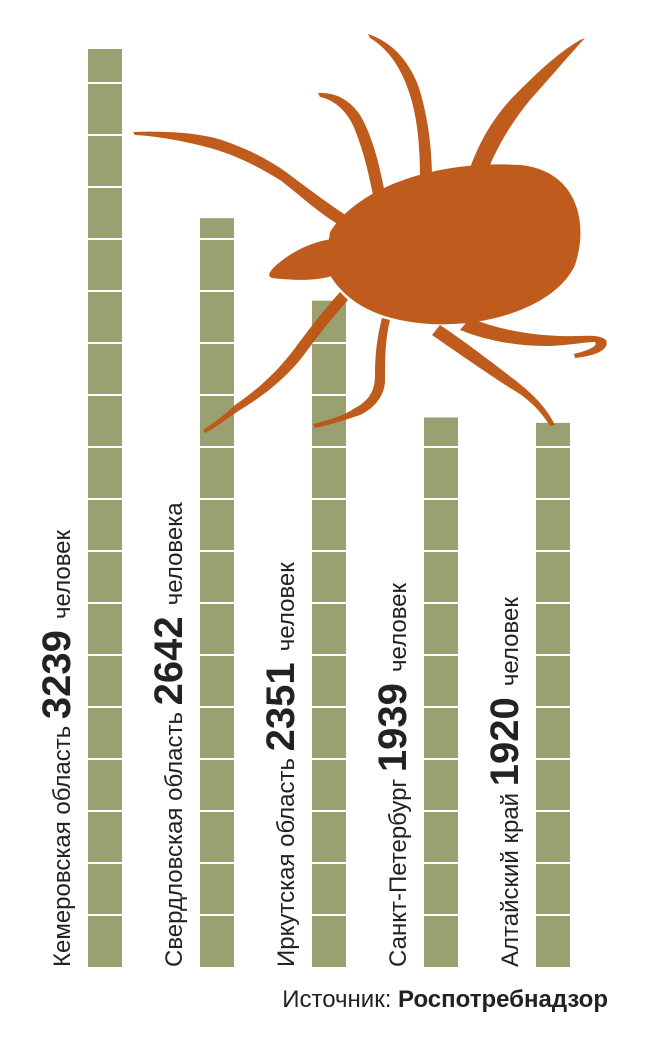 The image size is (650, 1049). I want to click on bar-label-3: Иркутская область 2351 человек, so click(281, 764).